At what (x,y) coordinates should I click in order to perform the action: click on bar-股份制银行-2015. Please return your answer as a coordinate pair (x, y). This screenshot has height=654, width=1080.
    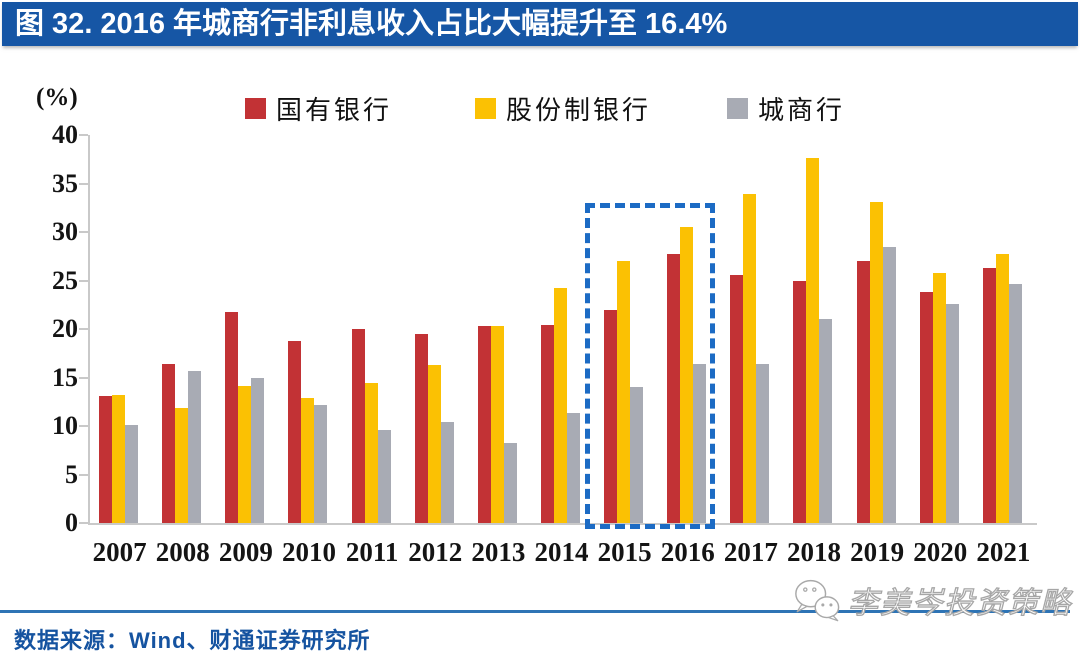
    Looking at the image, I should click on (624, 392).